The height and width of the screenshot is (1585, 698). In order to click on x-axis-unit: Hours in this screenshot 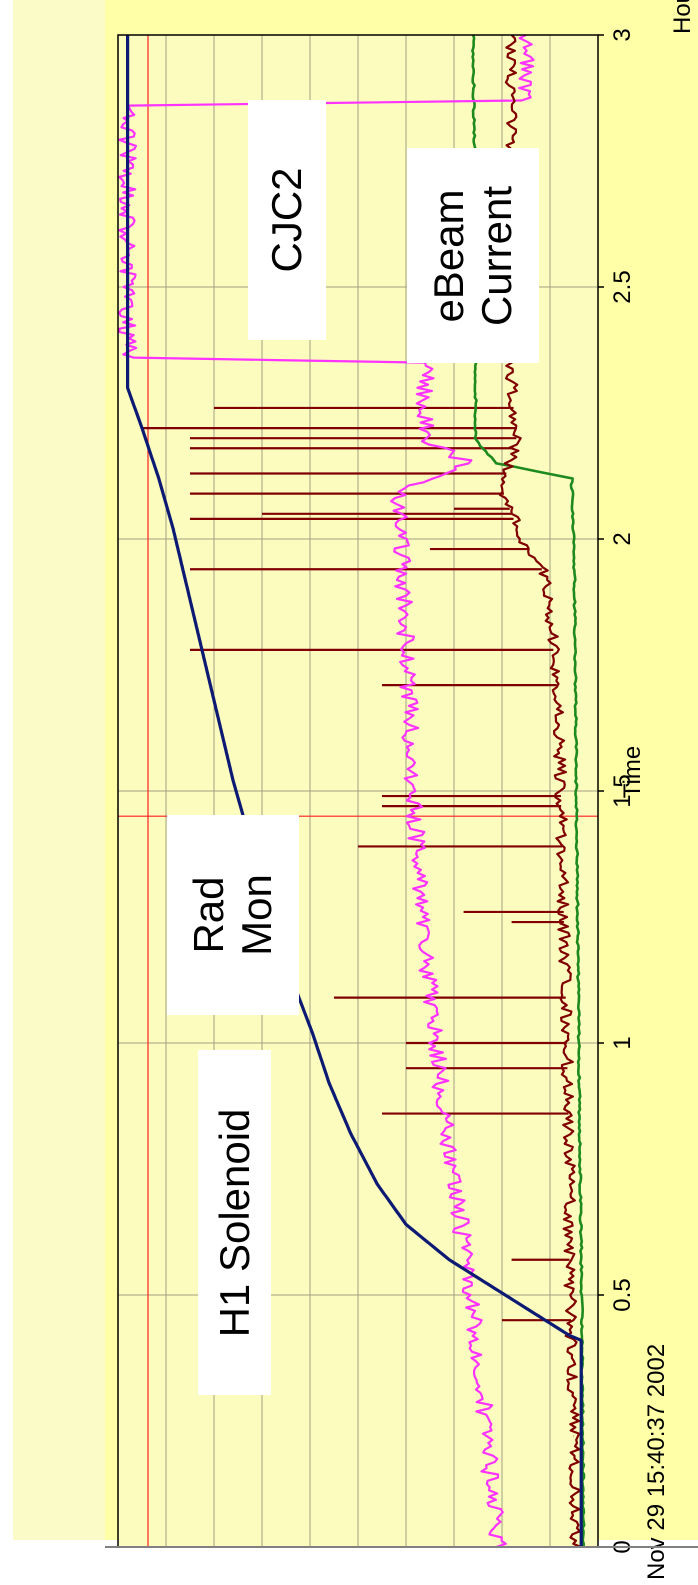, I will do `click(682, 17)`.